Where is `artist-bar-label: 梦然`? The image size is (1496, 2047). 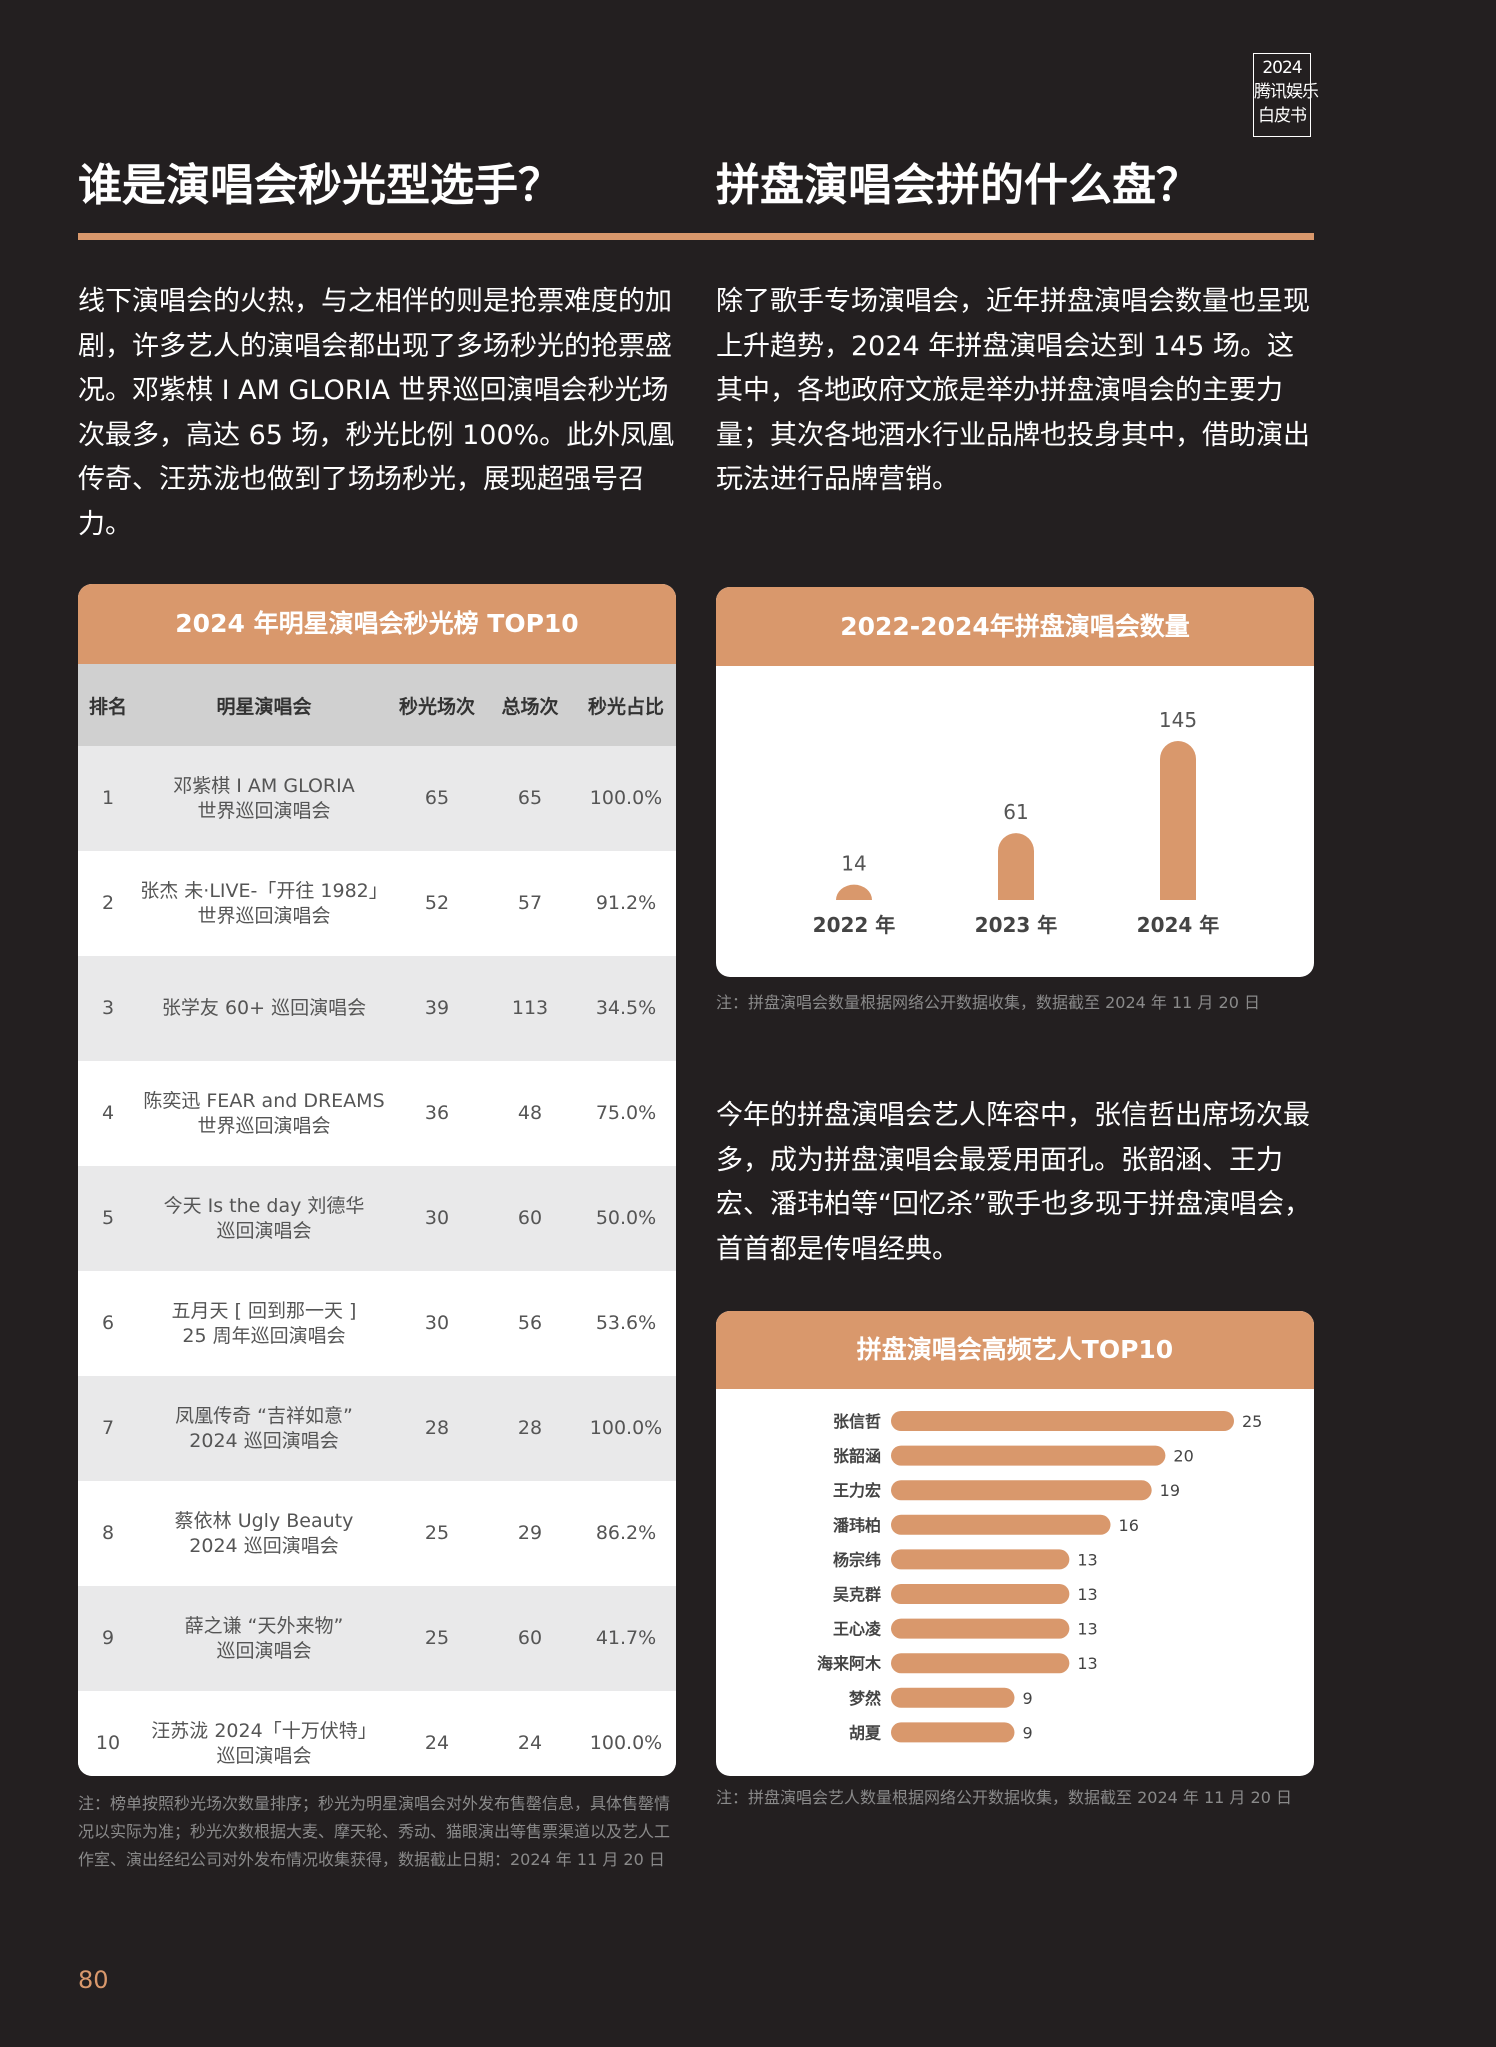
artist-bar-label: 梦然 is located at coordinates (865, 1698).